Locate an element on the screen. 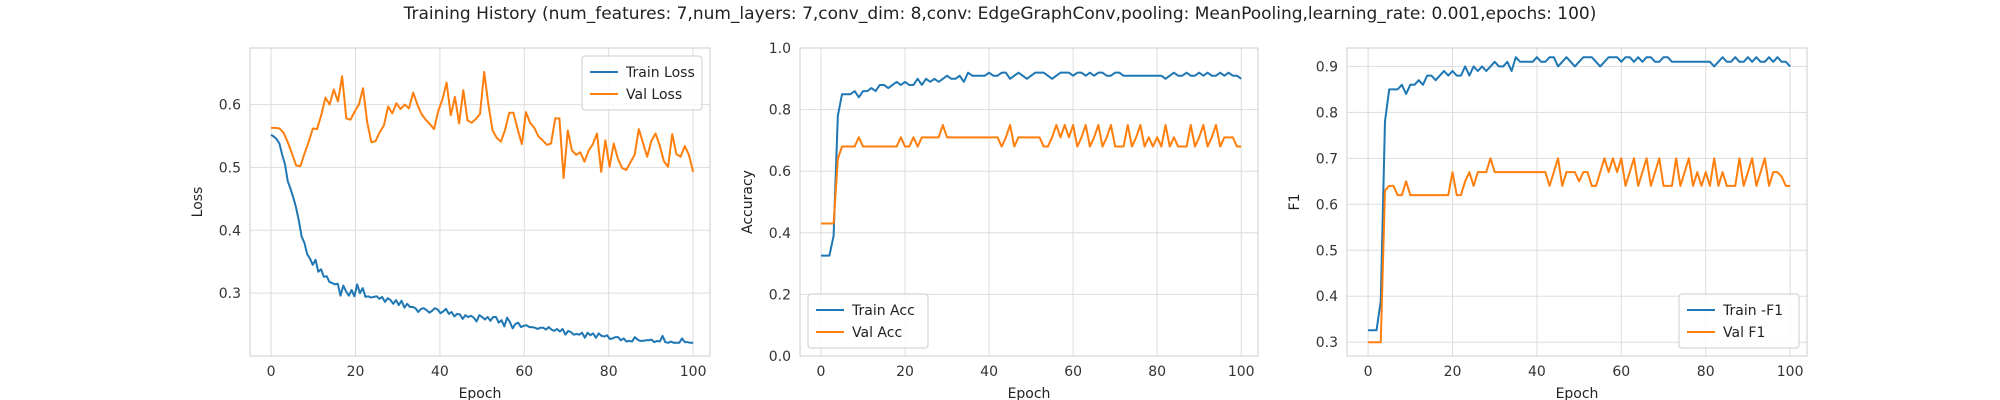 This screenshot has width=2000, height=400. legend-label: Train Acc is located at coordinates (883, 311).